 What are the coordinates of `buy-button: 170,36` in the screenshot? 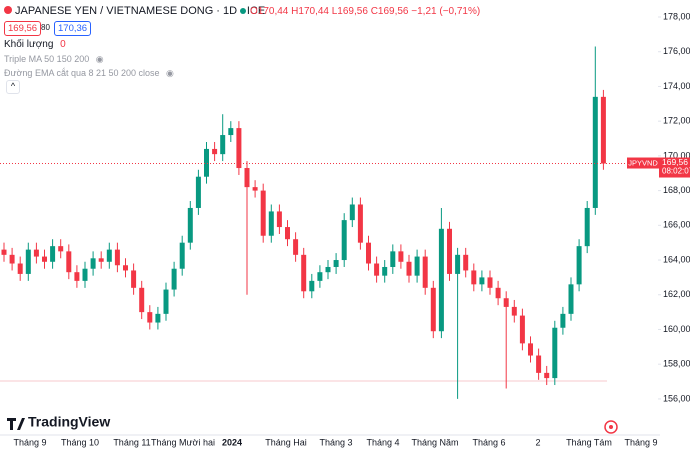 It's located at (73, 28).